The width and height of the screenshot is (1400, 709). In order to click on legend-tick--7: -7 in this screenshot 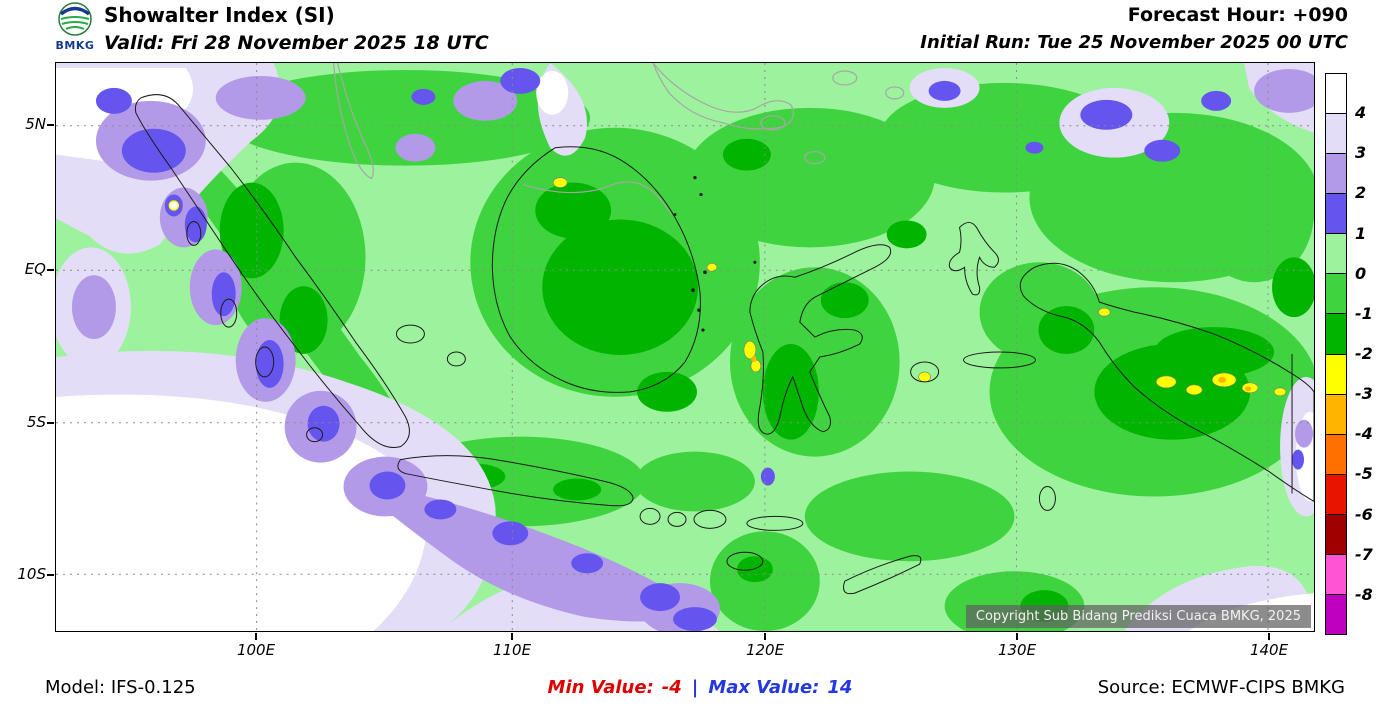, I will do `click(1364, 554)`.